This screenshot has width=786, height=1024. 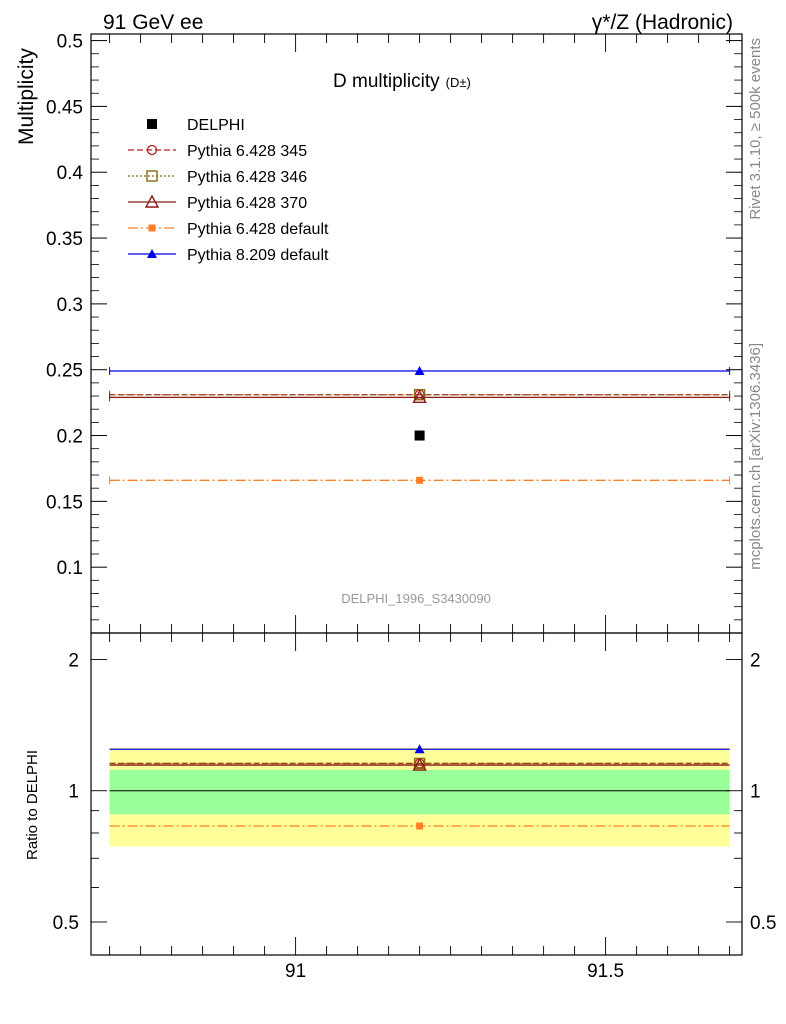 What do you see at coordinates (247, 151) in the screenshot?
I see `legend-label-p345: Pythia 6.428 345` at bounding box center [247, 151].